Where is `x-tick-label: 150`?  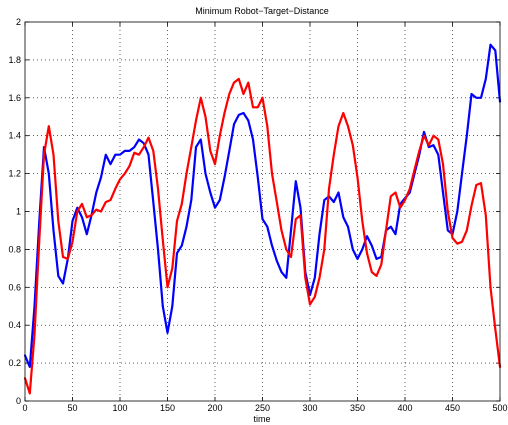 x-tick-label: 150 is located at coordinates (167, 408).